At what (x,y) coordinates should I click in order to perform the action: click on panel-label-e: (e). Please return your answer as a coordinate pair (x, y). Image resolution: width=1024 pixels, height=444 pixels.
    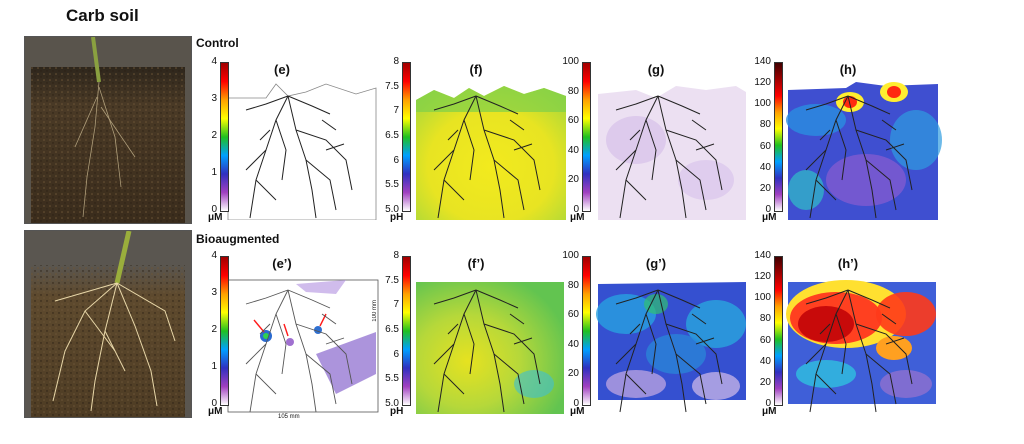
    Looking at the image, I should click on (282, 69).